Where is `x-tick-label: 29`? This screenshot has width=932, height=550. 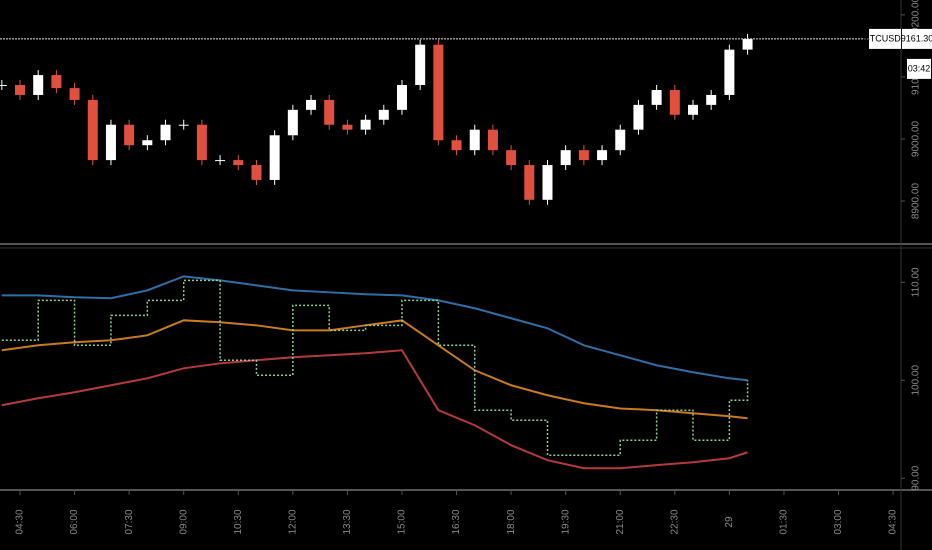 x-tick-label: 29 is located at coordinates (729, 522).